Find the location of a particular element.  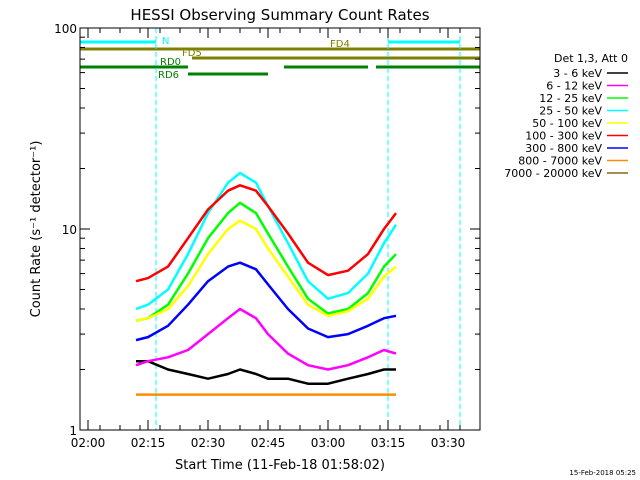

y-axis-label: Count Rate (s⁻¹ detector⁻¹) is located at coordinates (36, 229).